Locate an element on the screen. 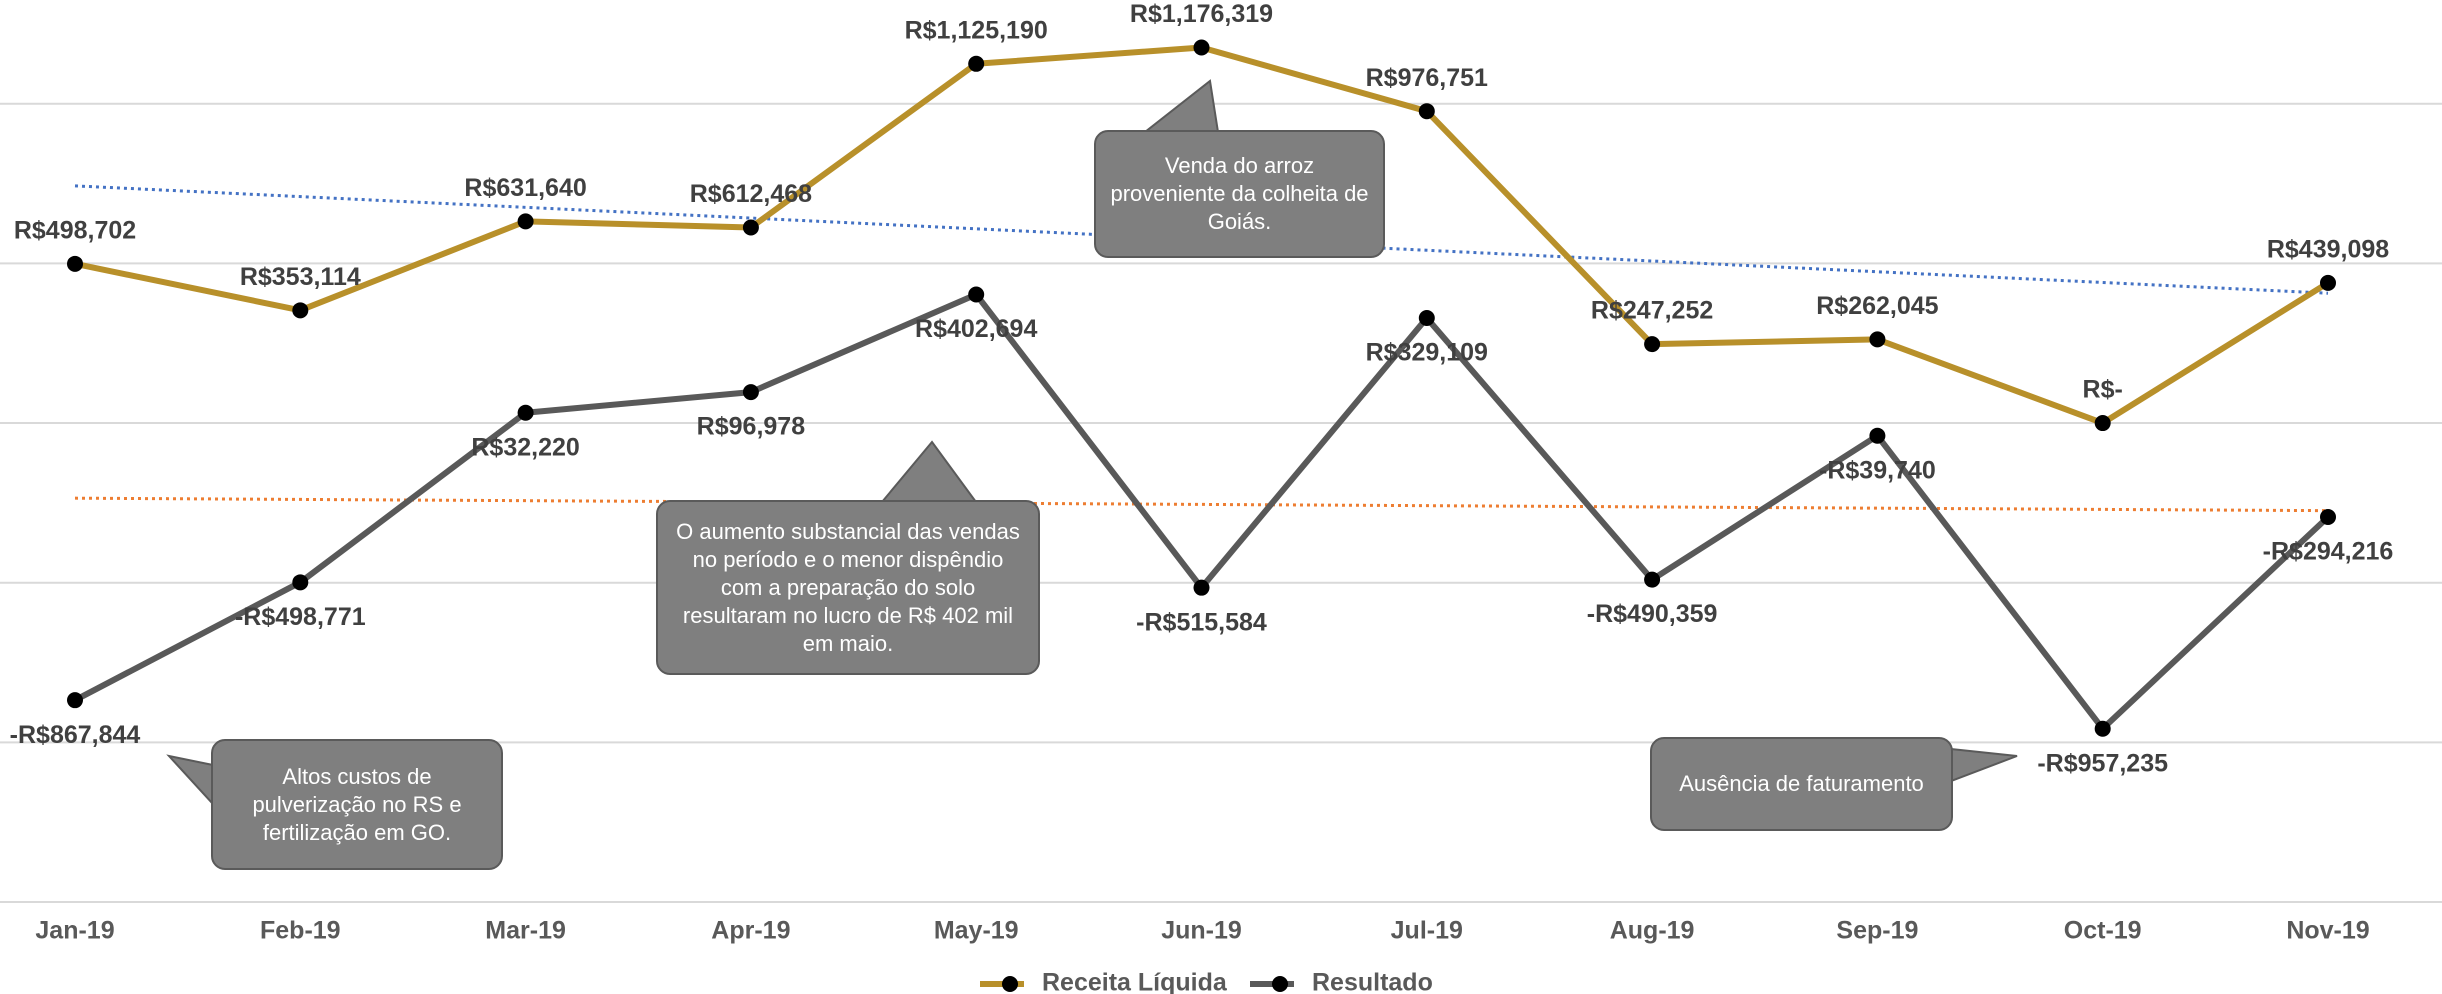 The image size is (2442, 994). data-label: -R$515,584 is located at coordinates (1201, 622).